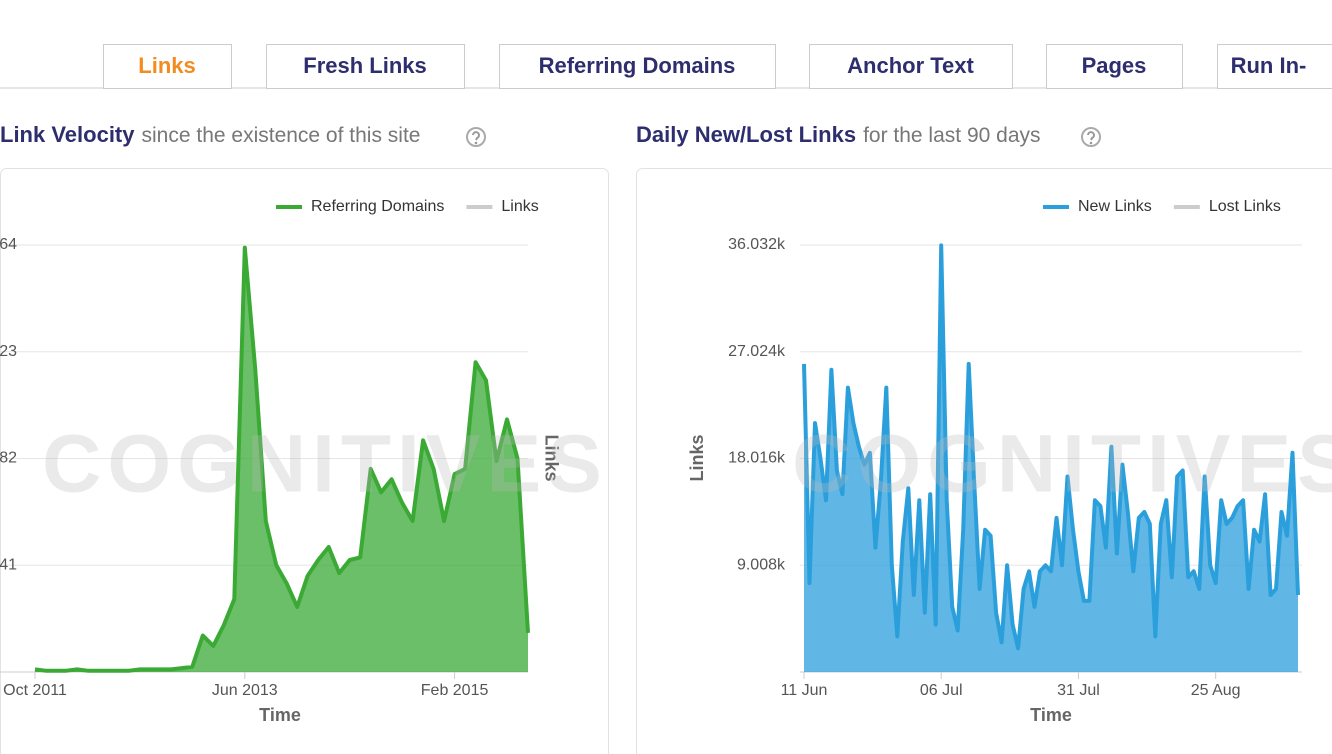 Image resolution: width=1332 pixels, height=754 pixels. I want to click on legend-label: Lost Links, so click(1245, 206).